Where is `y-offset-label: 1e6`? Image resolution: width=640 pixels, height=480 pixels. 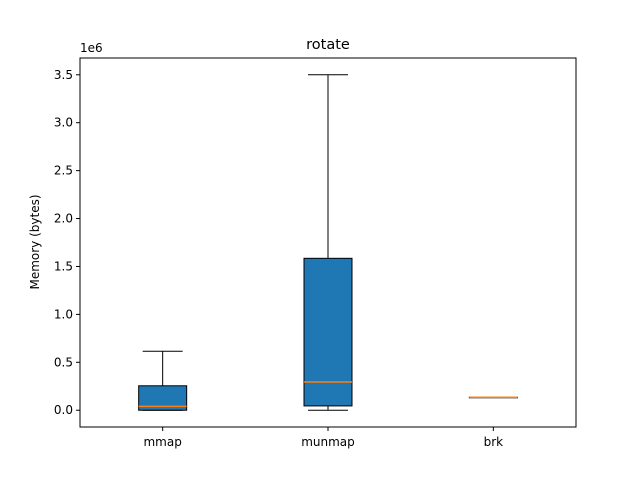
y-offset-label: 1e6 is located at coordinates (91, 48).